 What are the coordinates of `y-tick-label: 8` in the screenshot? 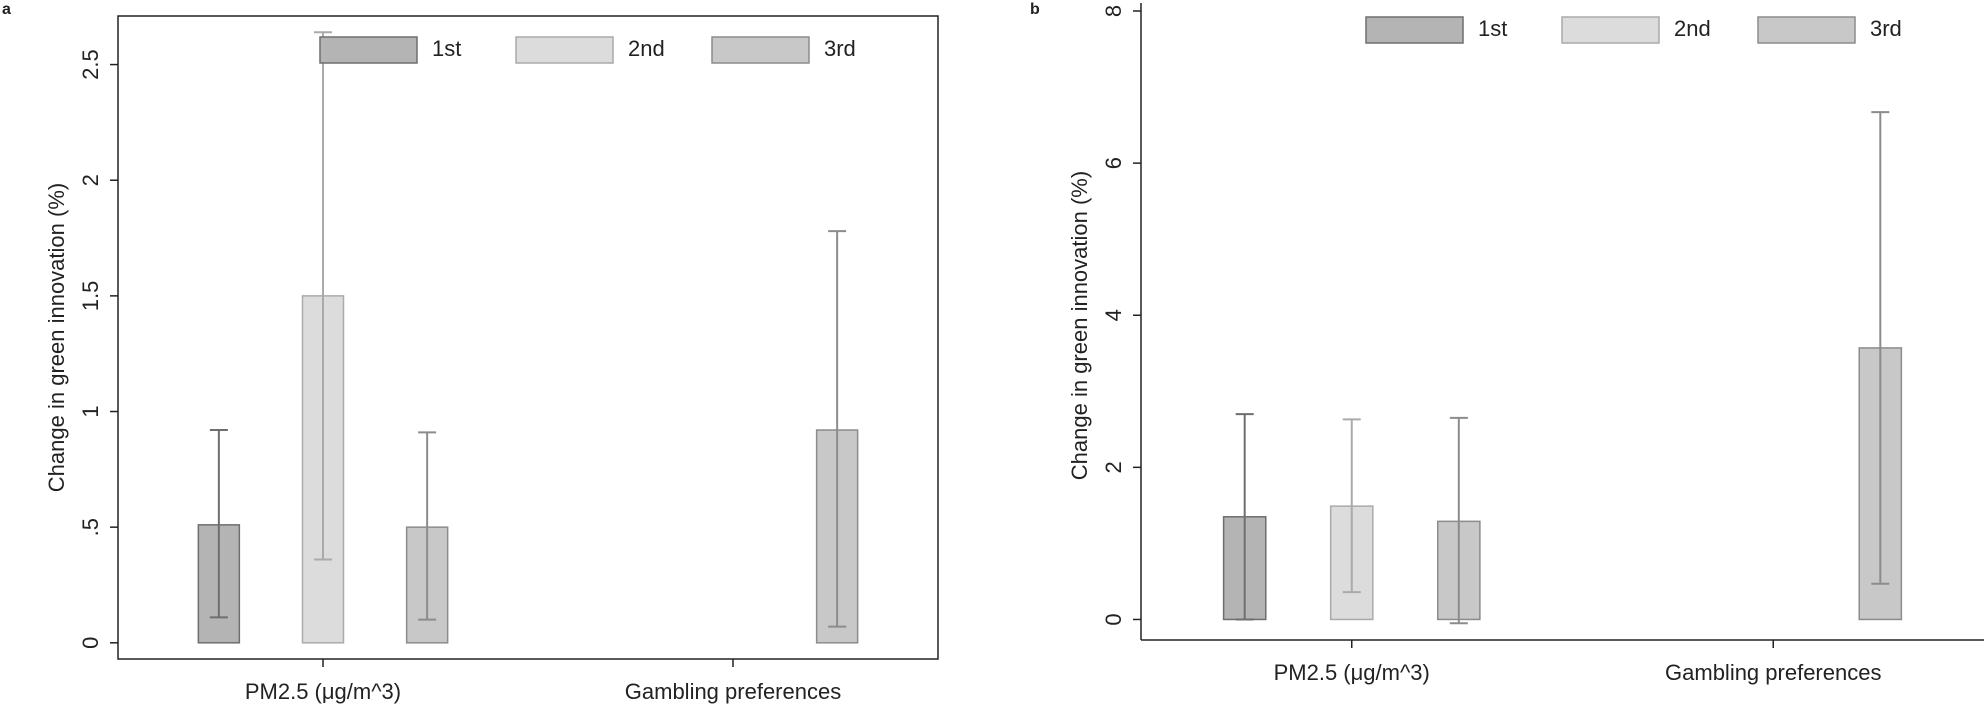 It's located at (1113, 11).